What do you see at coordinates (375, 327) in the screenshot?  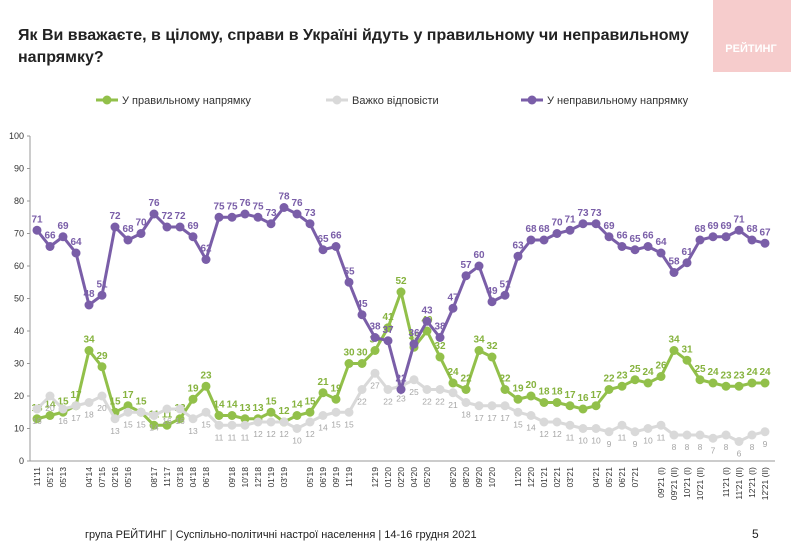 I see `data-label: 38` at bounding box center [375, 327].